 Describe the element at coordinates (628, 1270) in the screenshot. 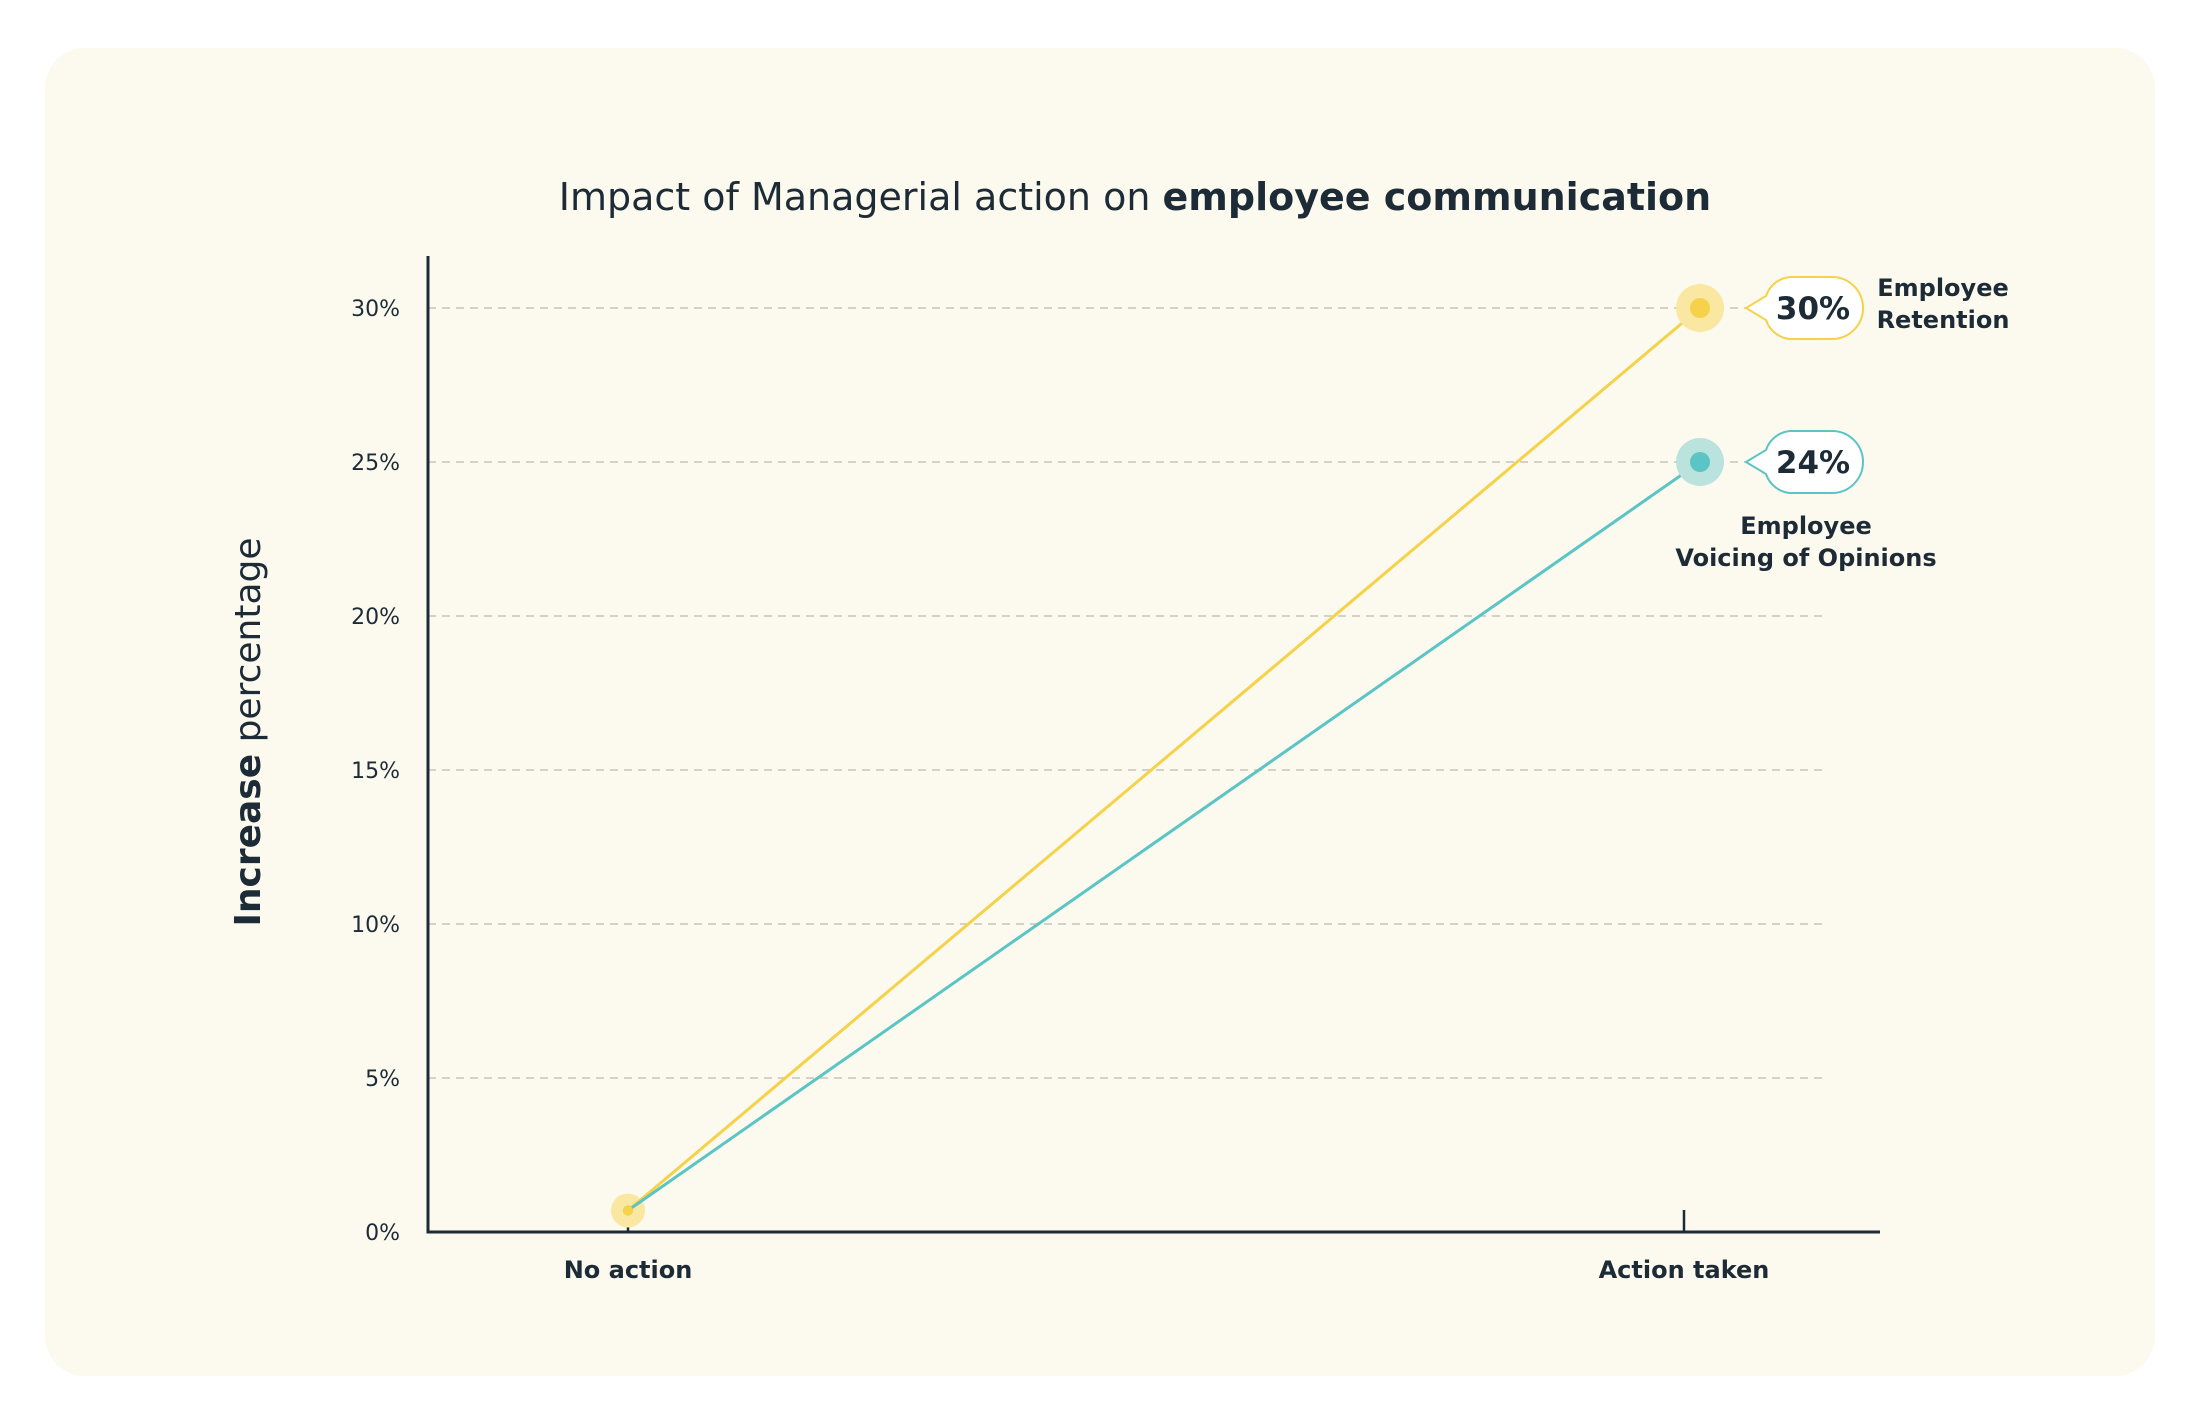

I see `x-tick-label: No action` at that location.